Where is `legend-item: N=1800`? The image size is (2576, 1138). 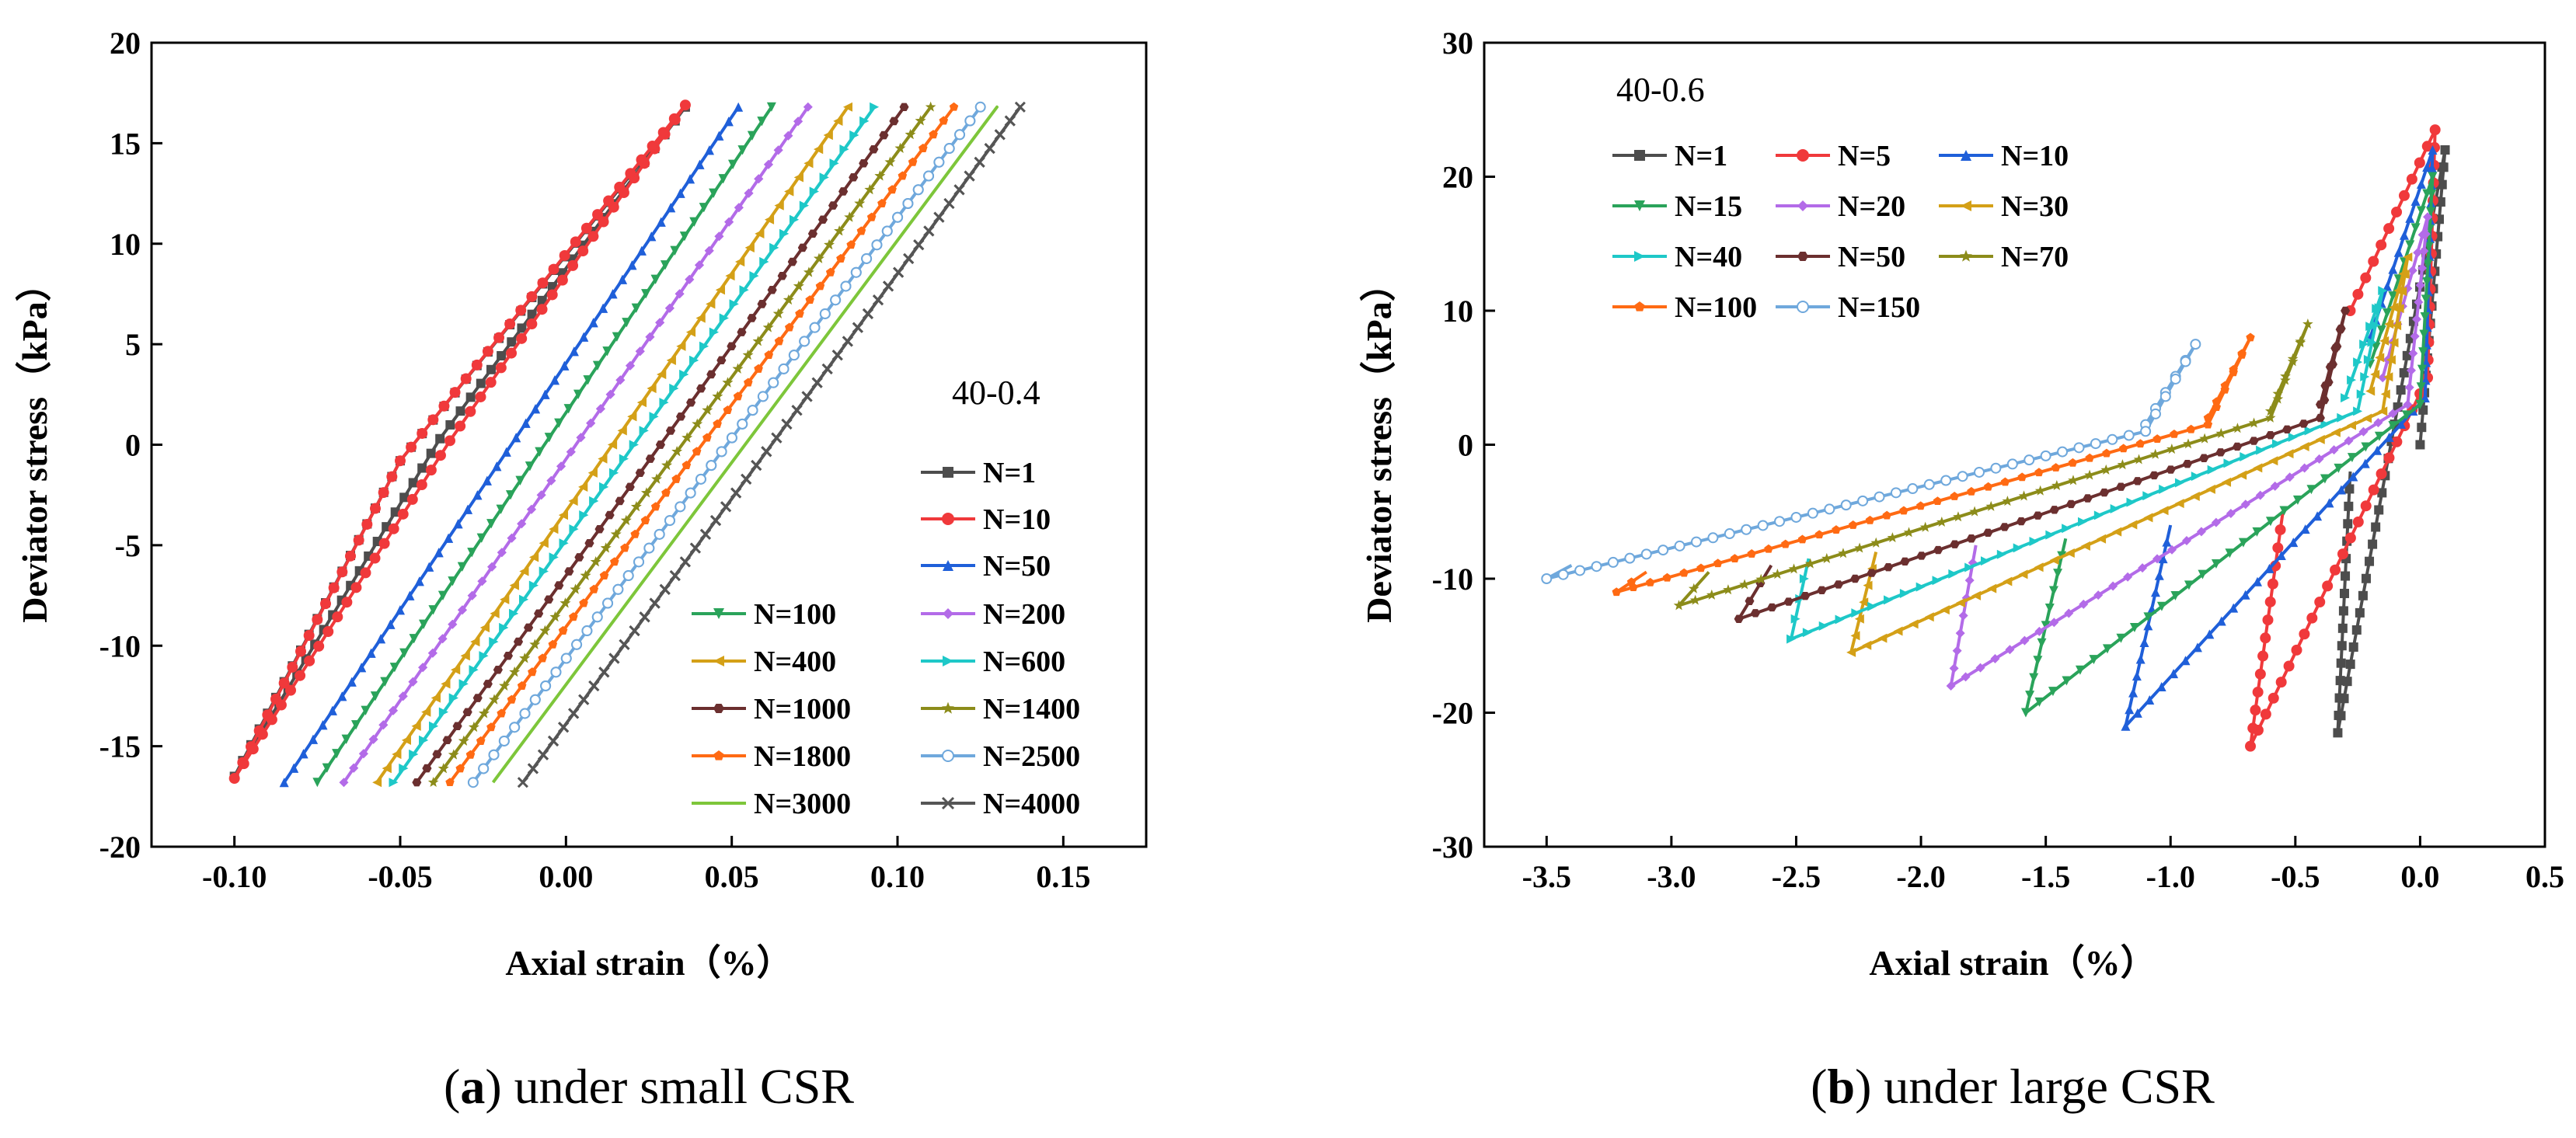 legend-item: N=1800 is located at coordinates (771, 757).